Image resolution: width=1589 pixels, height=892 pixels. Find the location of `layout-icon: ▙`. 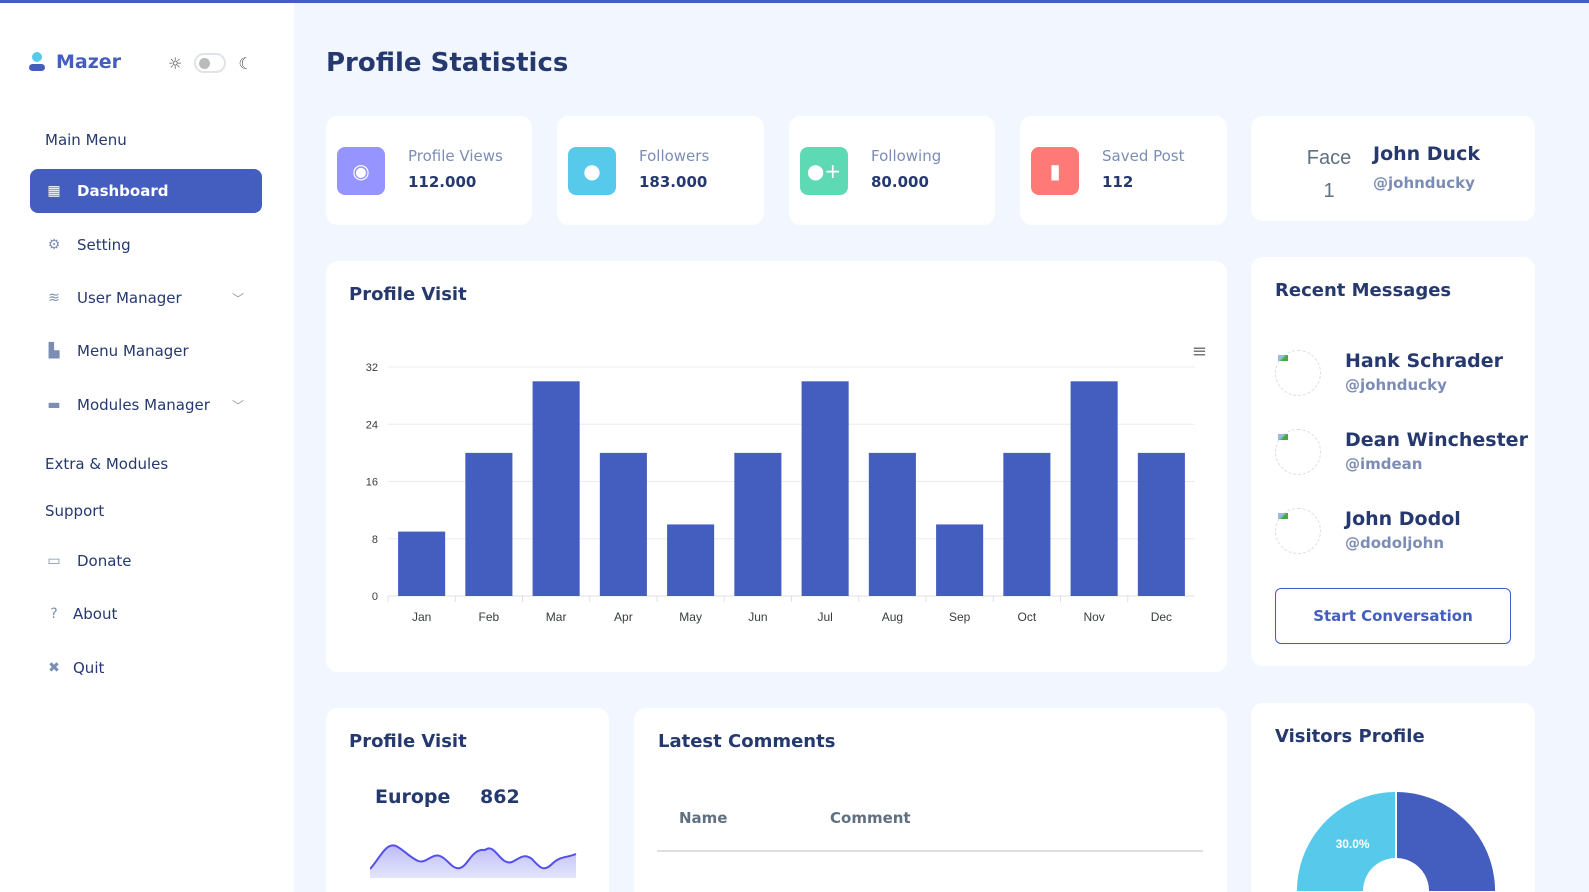

layout-icon: ▙ is located at coordinates (54, 351).